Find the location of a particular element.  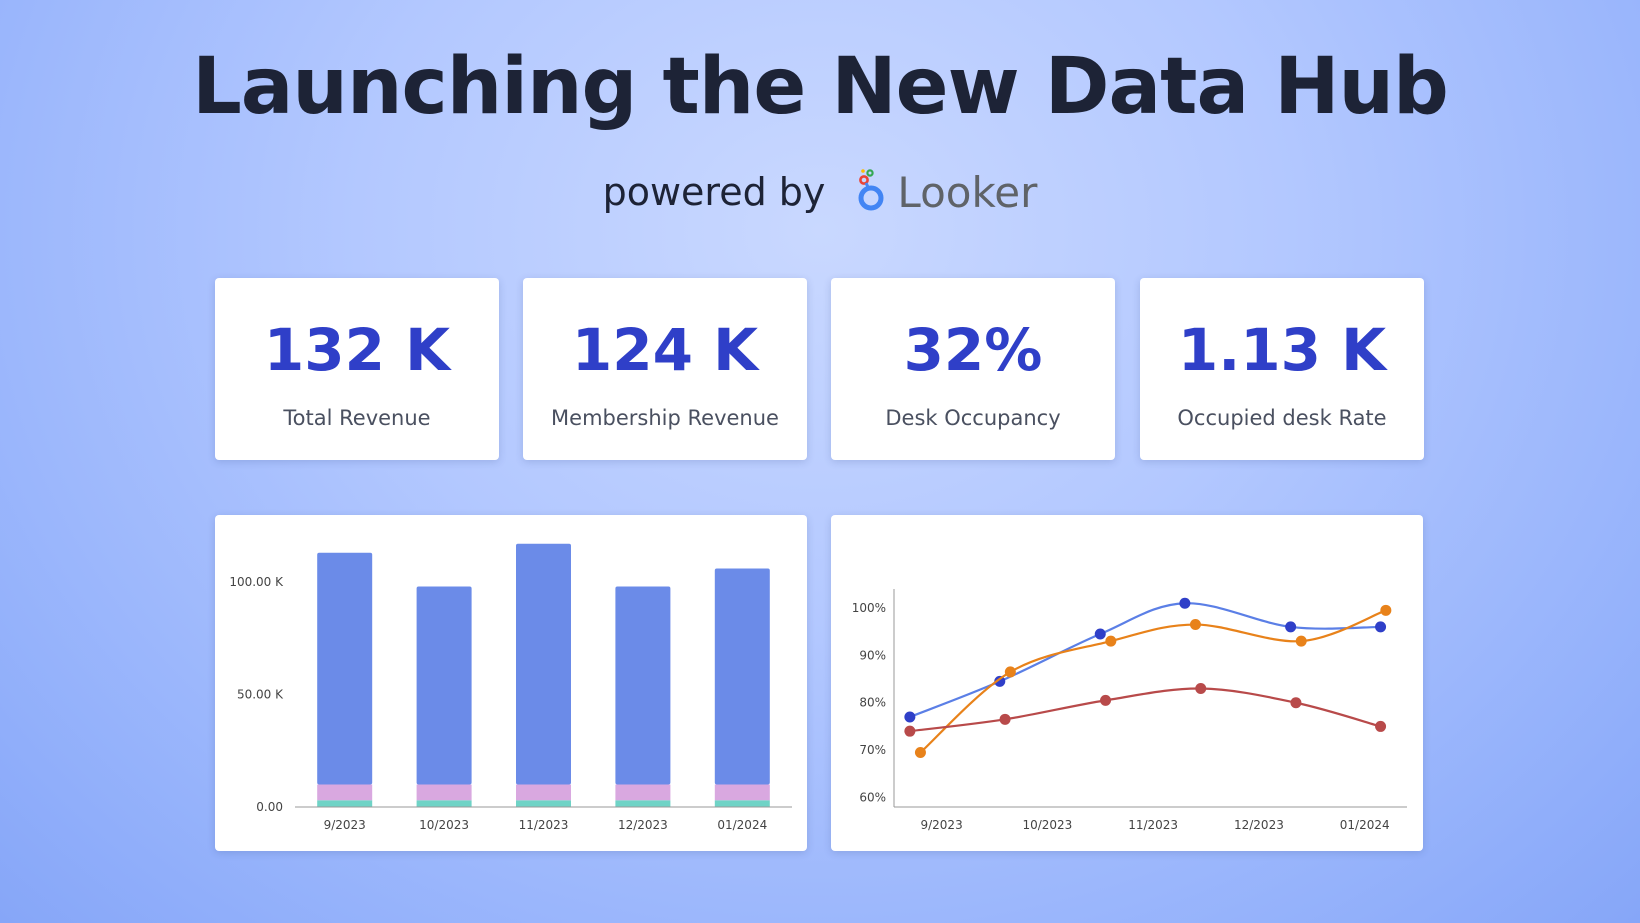

kpi-card-total-revenue: 132 K Total Revenue is located at coordinates (357, 369).